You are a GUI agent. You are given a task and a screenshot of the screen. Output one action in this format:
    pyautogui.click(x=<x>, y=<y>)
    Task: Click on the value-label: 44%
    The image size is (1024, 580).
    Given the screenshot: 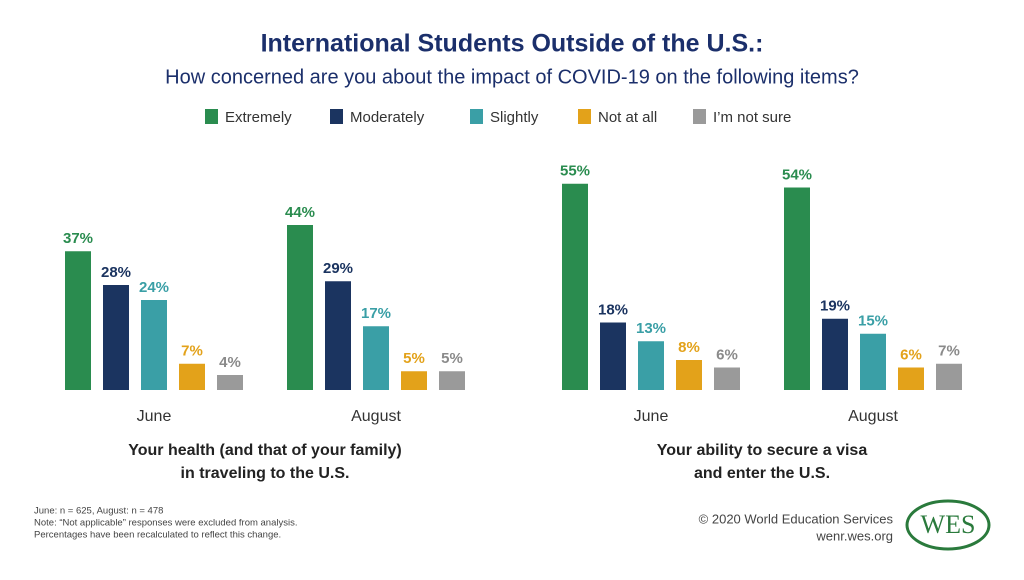 What is the action you would take?
    pyautogui.click(x=300, y=212)
    